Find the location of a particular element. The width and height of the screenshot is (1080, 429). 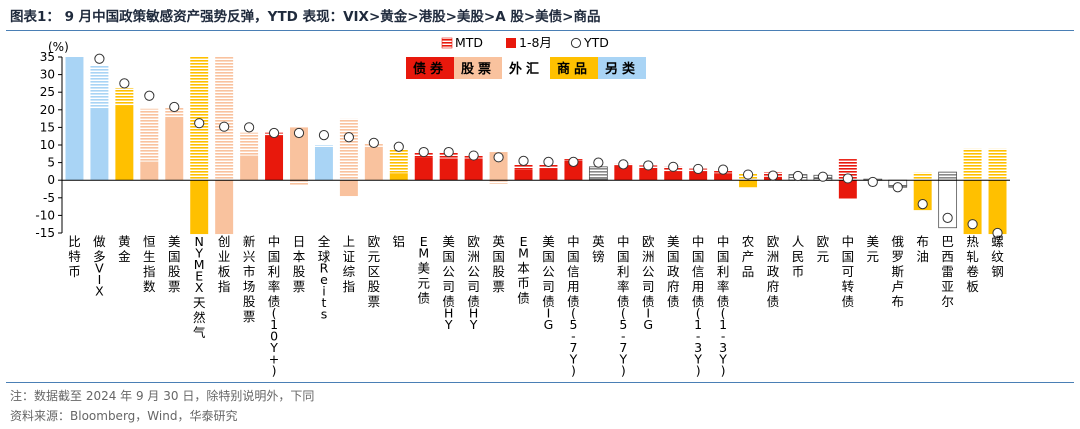

x-tick-label: 恒生指数 is located at coordinates (149, 264).